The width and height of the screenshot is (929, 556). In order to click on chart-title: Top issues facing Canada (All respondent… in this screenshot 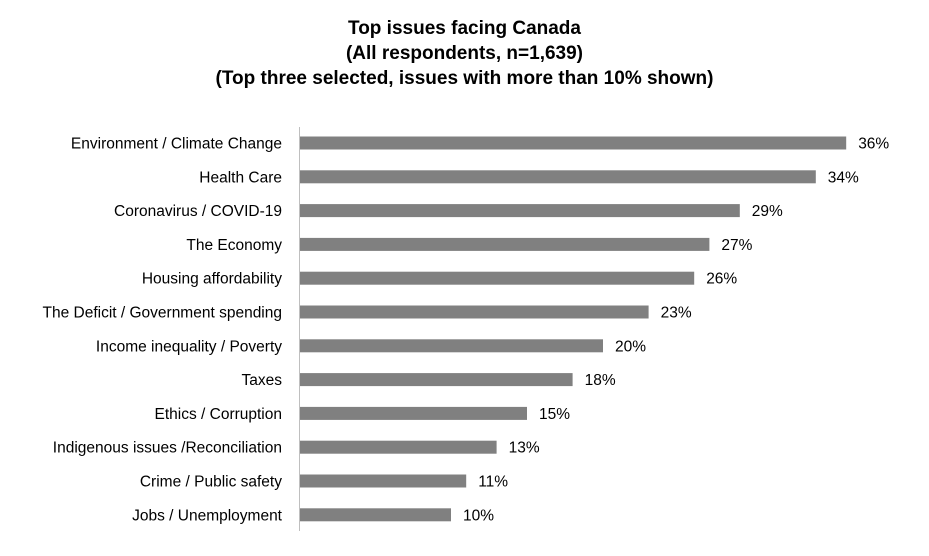, I will do `click(464, 53)`.